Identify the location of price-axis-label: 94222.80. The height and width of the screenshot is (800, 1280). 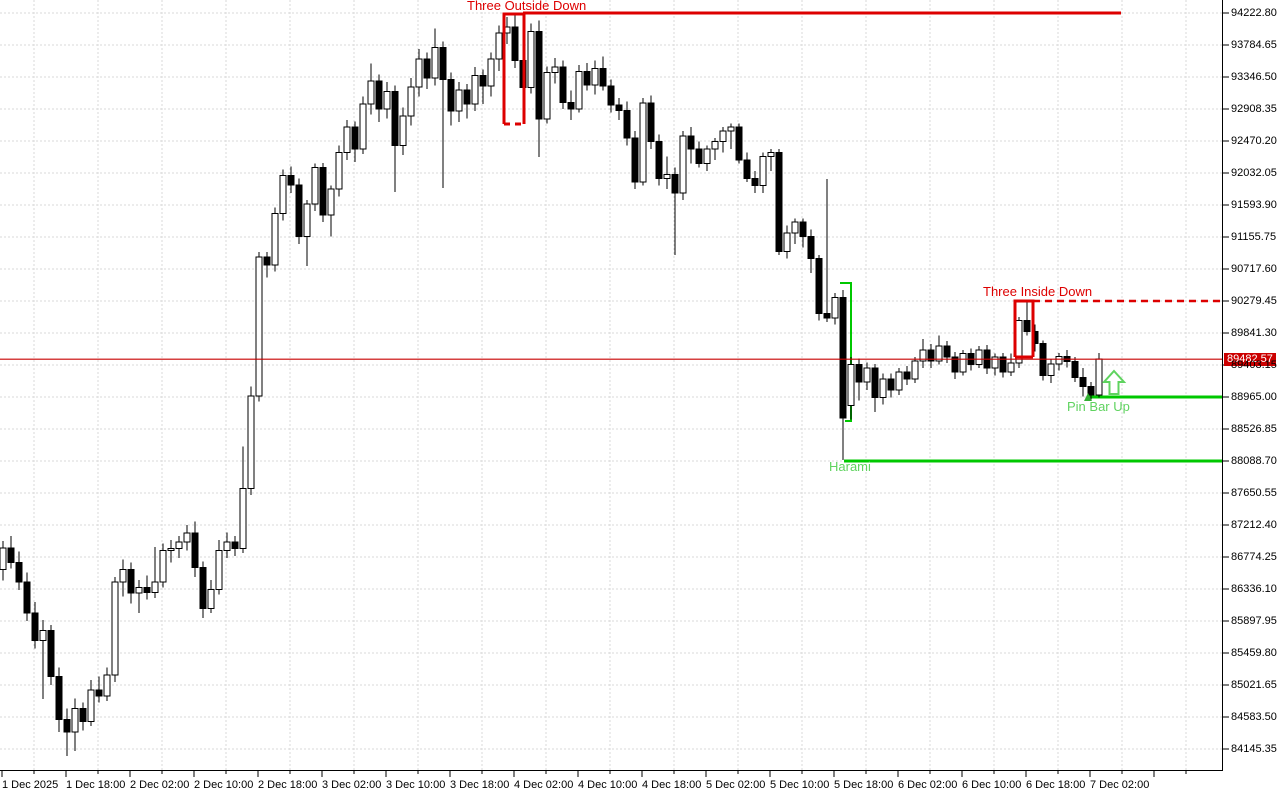
(1254, 13).